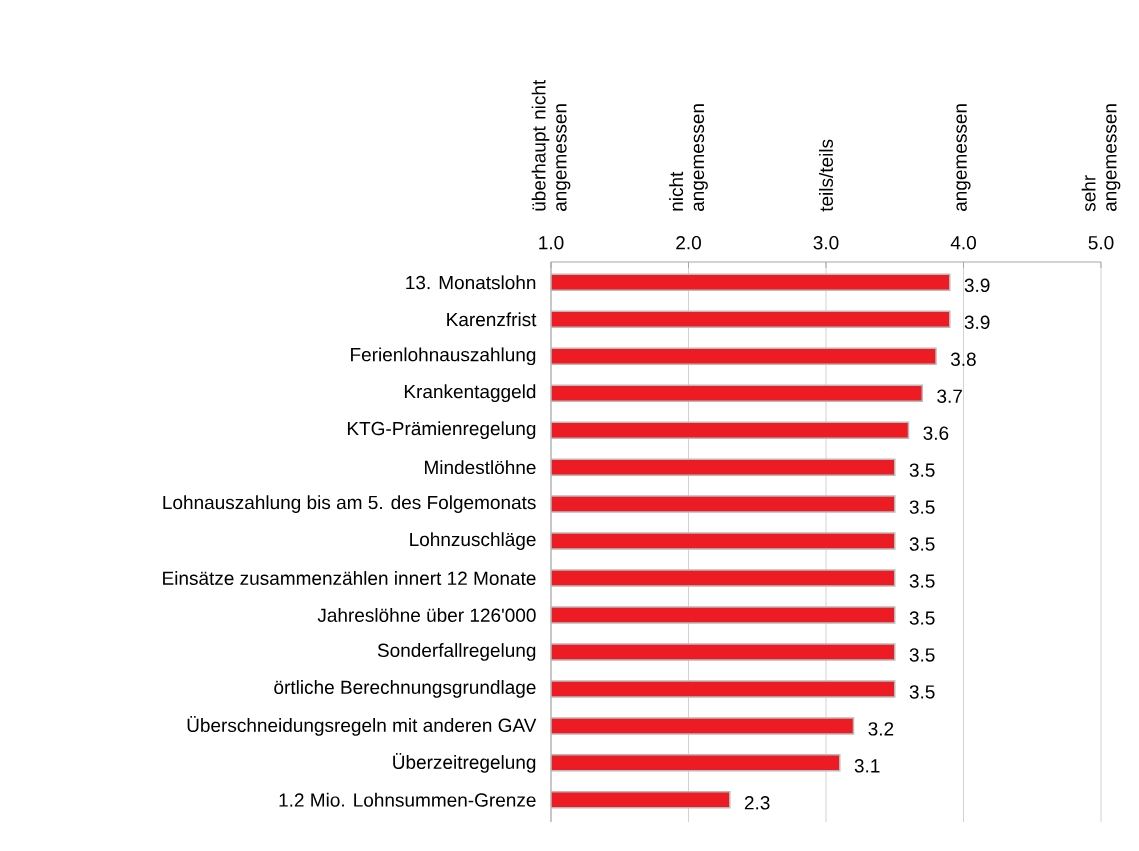 The width and height of the screenshot is (1139, 851). I want to click on y-tick-label: Lohnauszahlung bis am 5. des Folgemonats, so click(349, 504).